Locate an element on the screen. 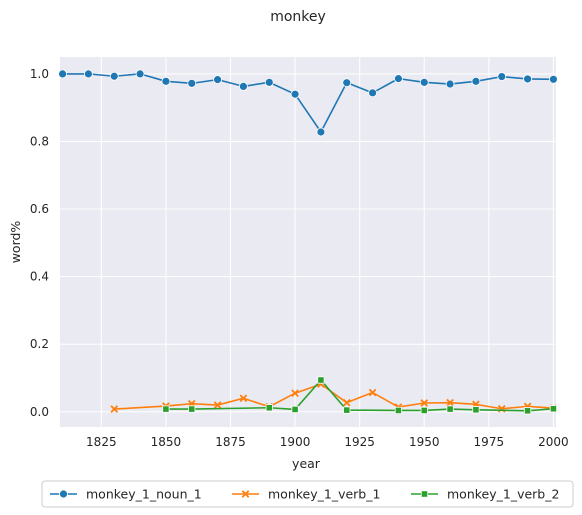 The width and height of the screenshot is (582, 515). legend-label: monkey_1_verb_2 is located at coordinates (503, 494).